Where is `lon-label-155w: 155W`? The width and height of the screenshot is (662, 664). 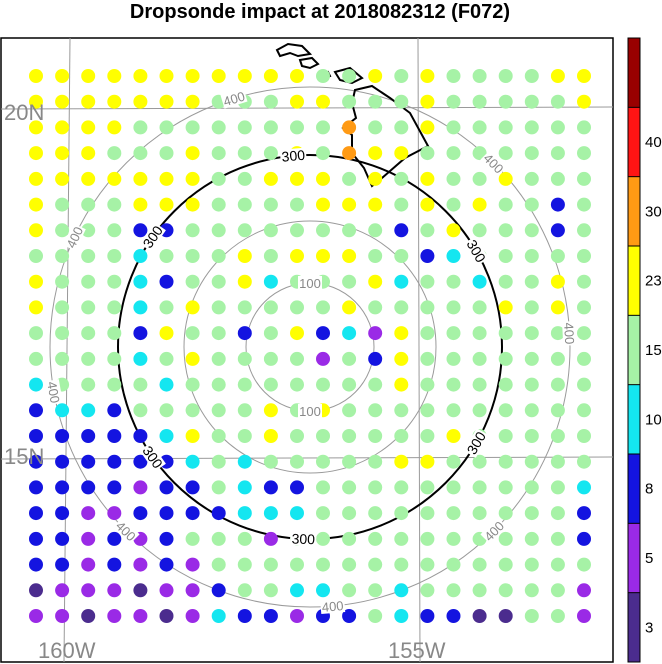 lon-label-155w: 155W is located at coordinates (417, 650).